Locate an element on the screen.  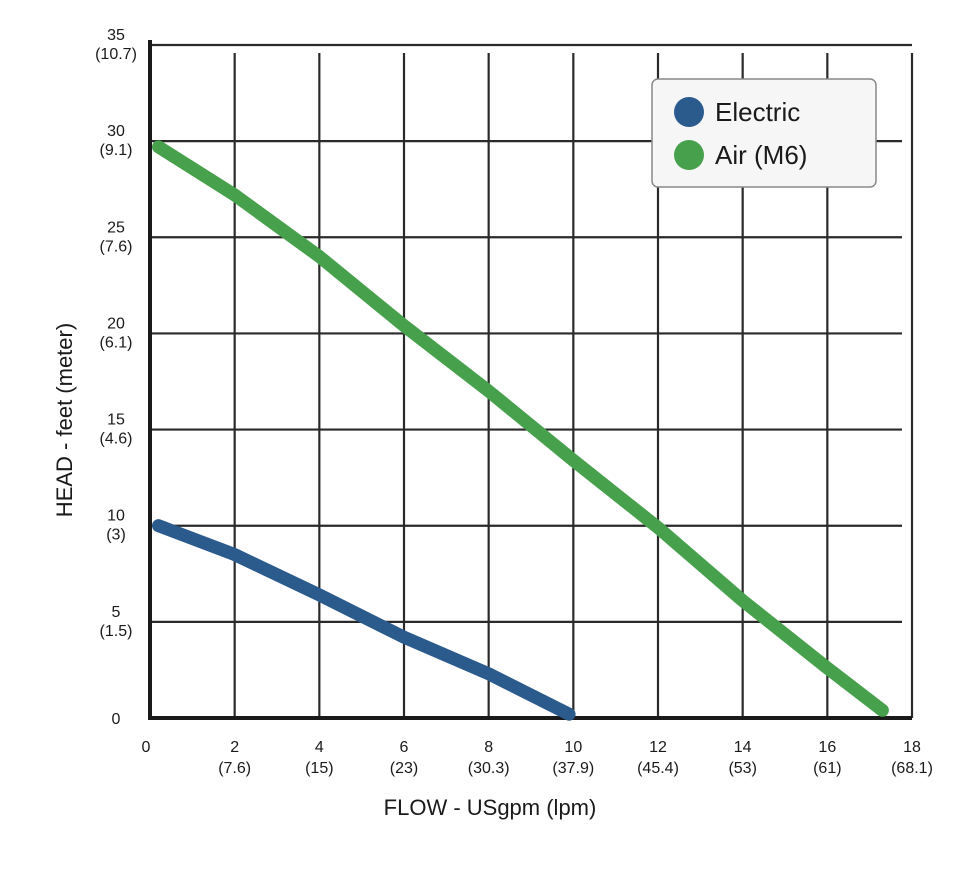
legend-label-electric: Electric is located at coordinates (757, 112).